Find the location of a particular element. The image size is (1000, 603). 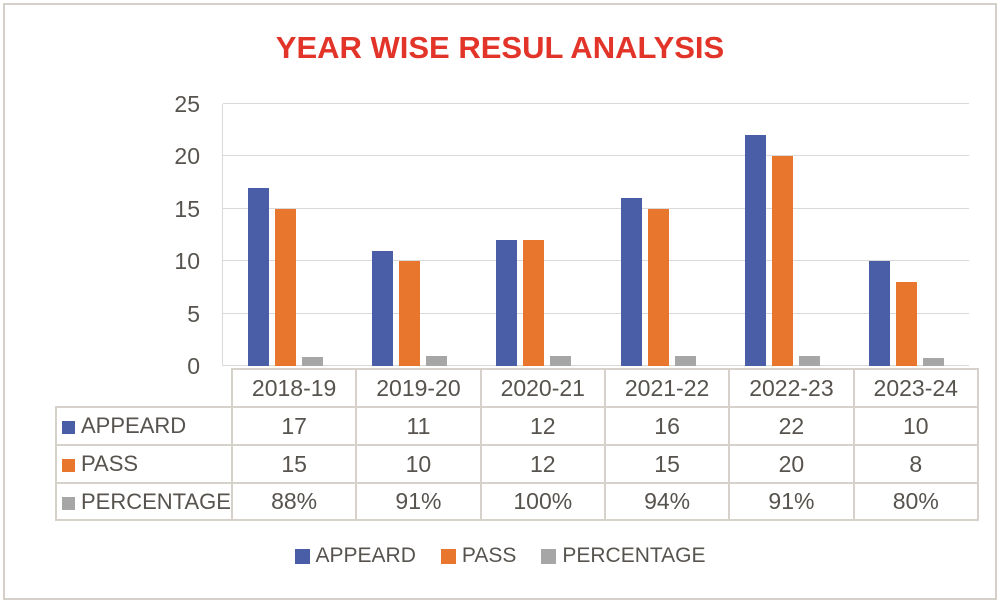

table-header-cell-2018-19: 2018-19 is located at coordinates (294, 388).